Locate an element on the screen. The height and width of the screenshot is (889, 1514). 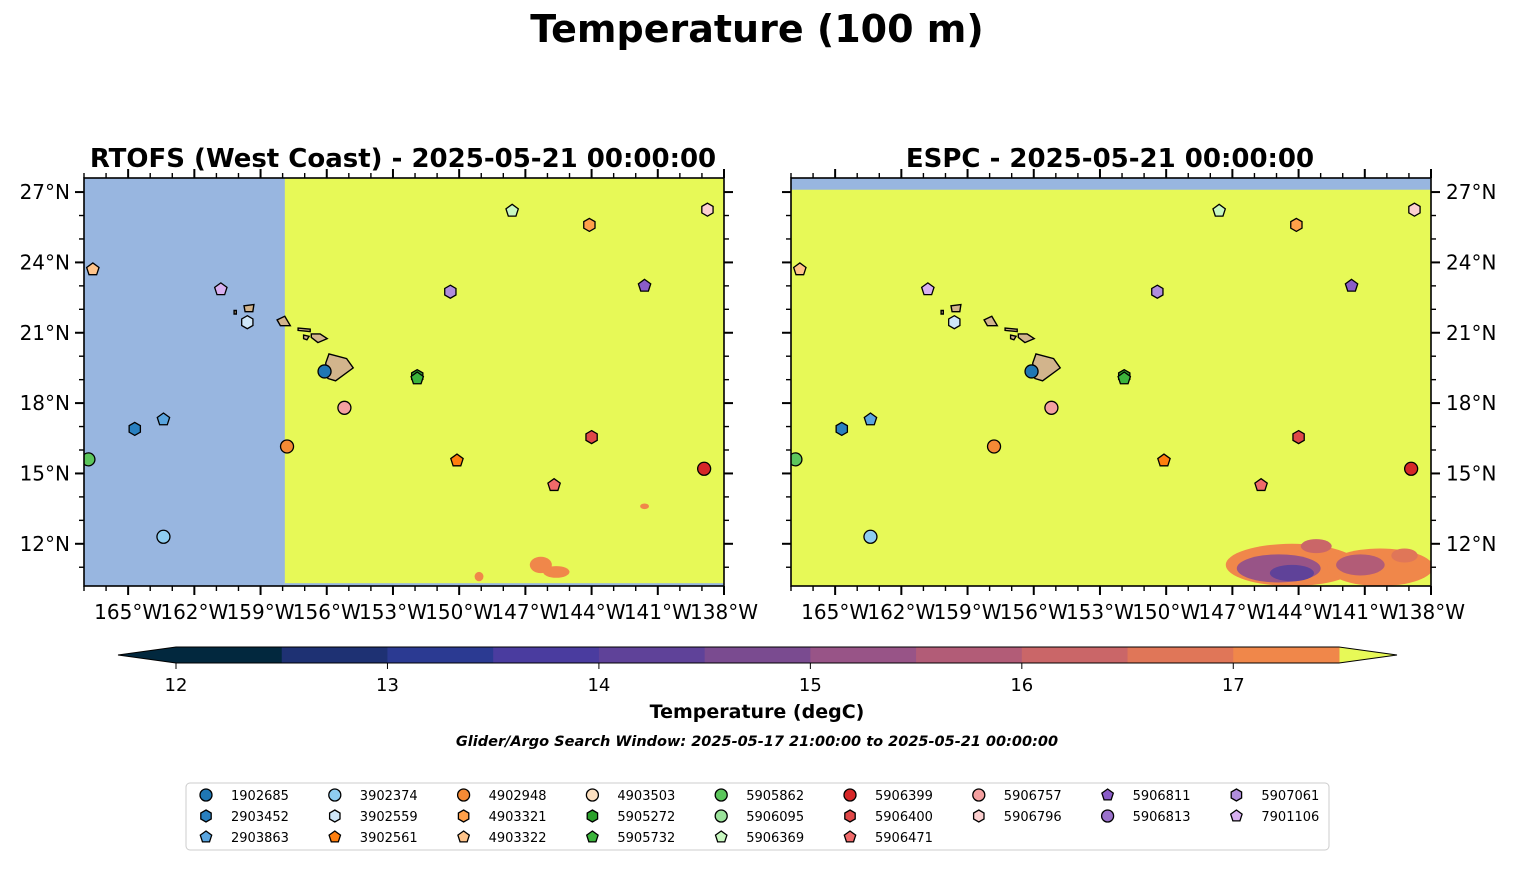
land-hawaii is located at coordinates (339, 367).